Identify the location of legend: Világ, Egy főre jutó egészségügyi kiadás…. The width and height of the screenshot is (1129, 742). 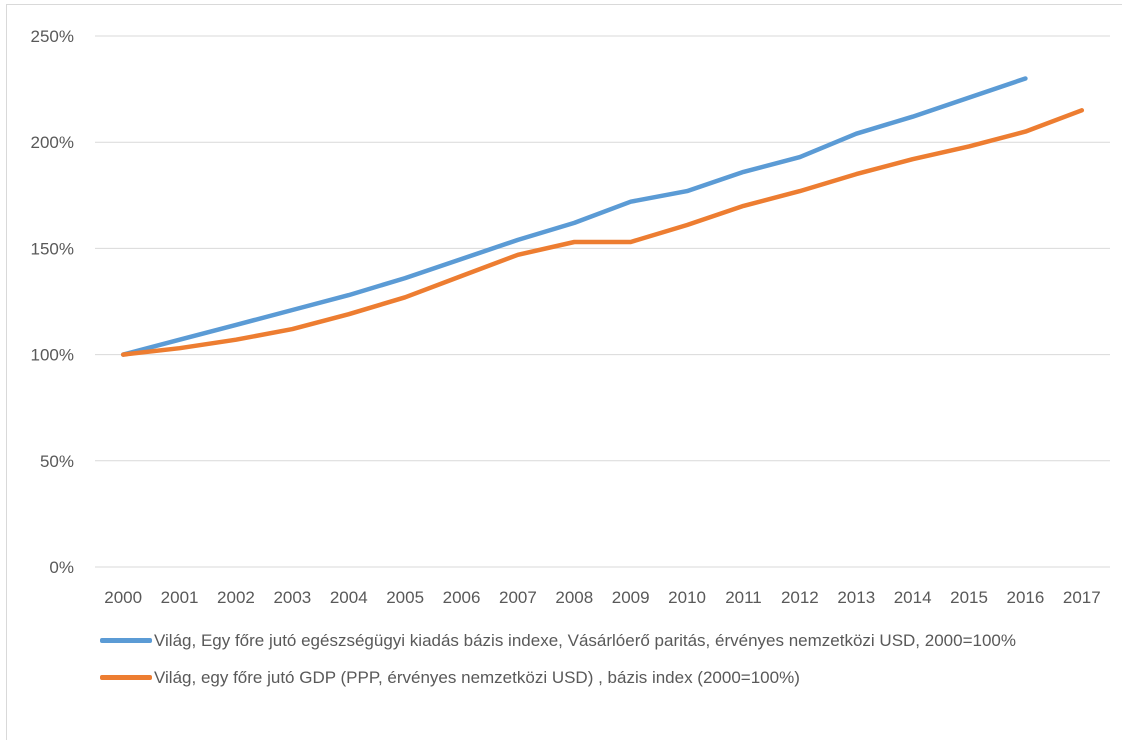
(600, 665).